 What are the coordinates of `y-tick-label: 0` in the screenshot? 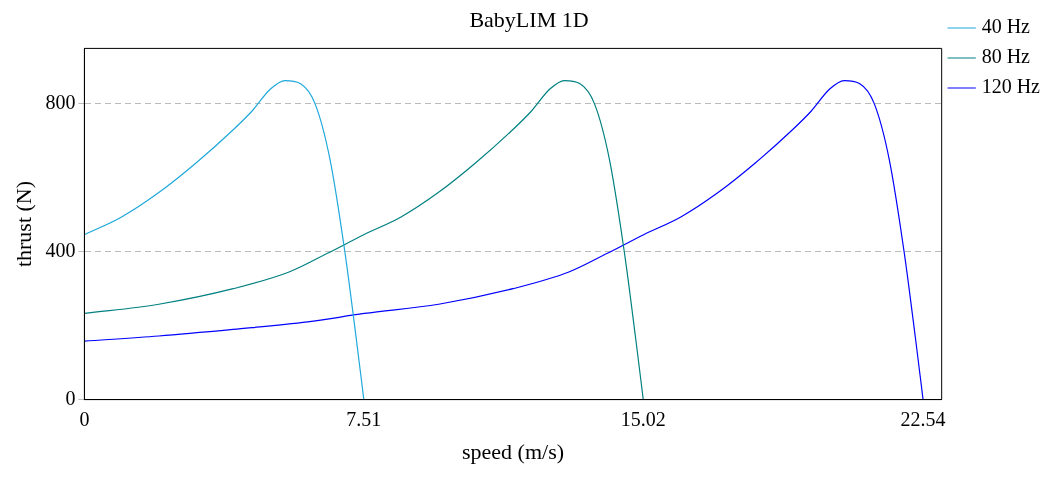 It's located at (70, 397).